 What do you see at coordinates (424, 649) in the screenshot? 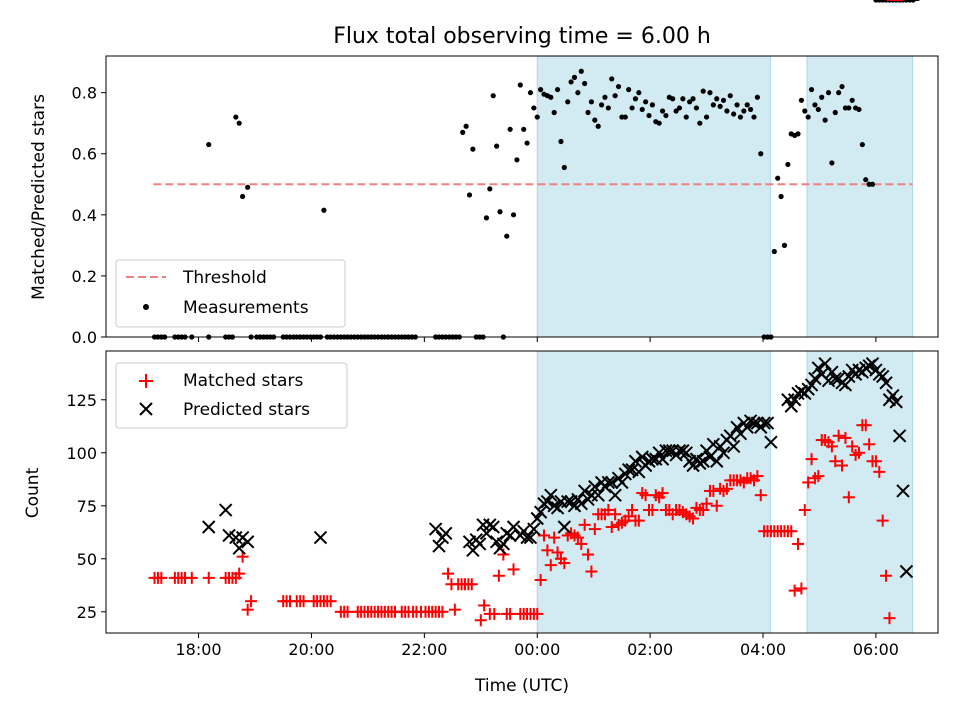
I see `x-tick-label: 22:00` at bounding box center [424, 649].